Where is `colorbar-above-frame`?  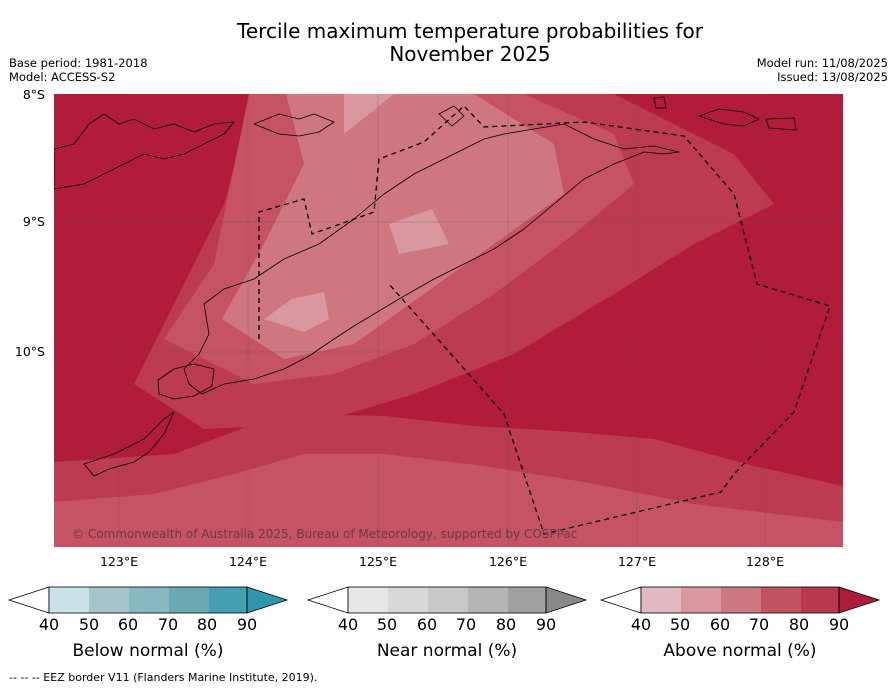
colorbar-above-frame is located at coordinates (740, 600).